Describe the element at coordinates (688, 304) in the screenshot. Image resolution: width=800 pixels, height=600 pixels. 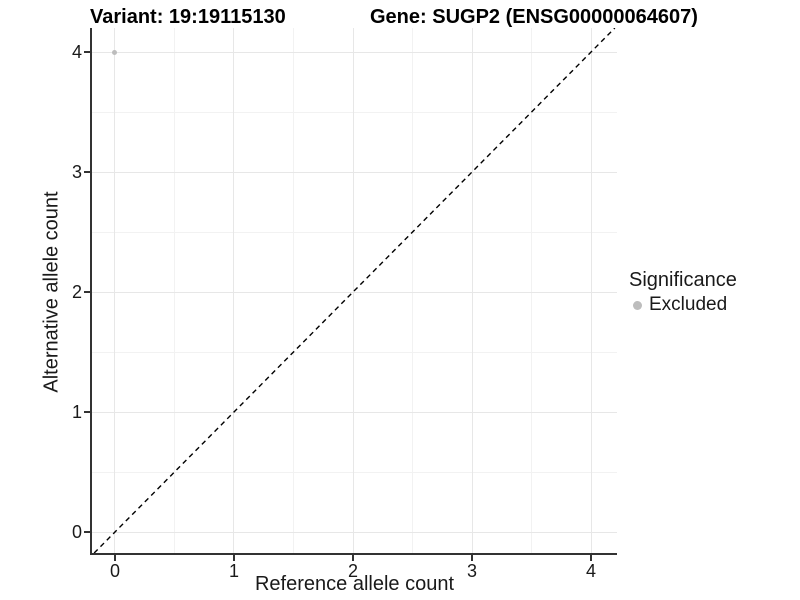
I see `legend-item-label: Excluded` at that location.